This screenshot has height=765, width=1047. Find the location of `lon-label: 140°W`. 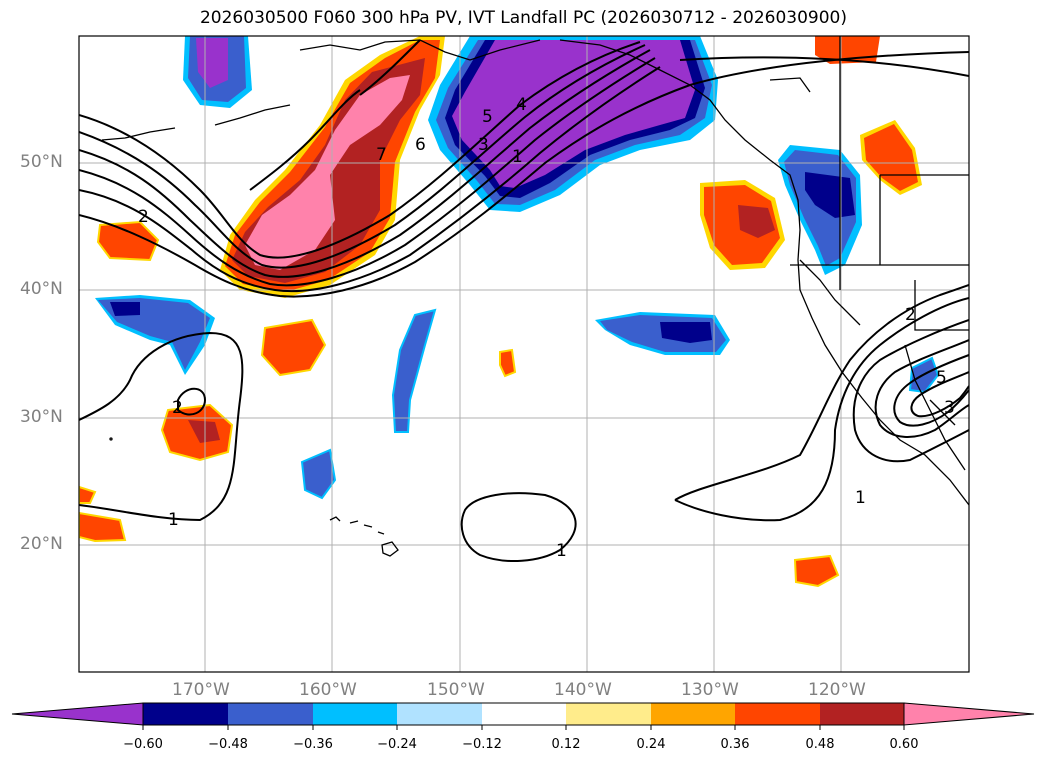

lon-label: 140°W is located at coordinates (583, 690).